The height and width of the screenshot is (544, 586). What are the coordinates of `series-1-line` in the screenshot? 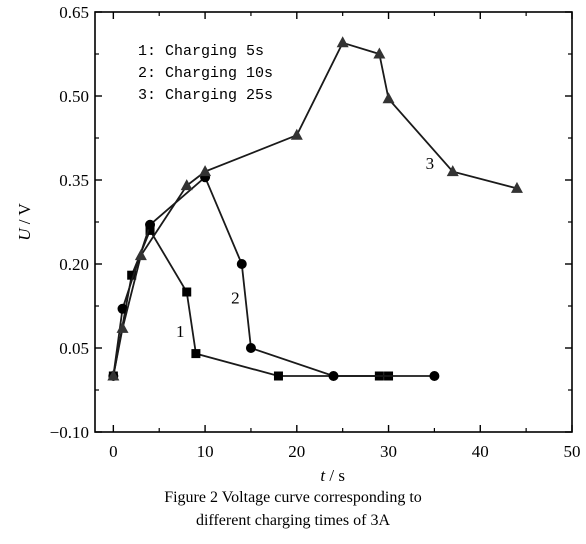 It's located at (250, 302).